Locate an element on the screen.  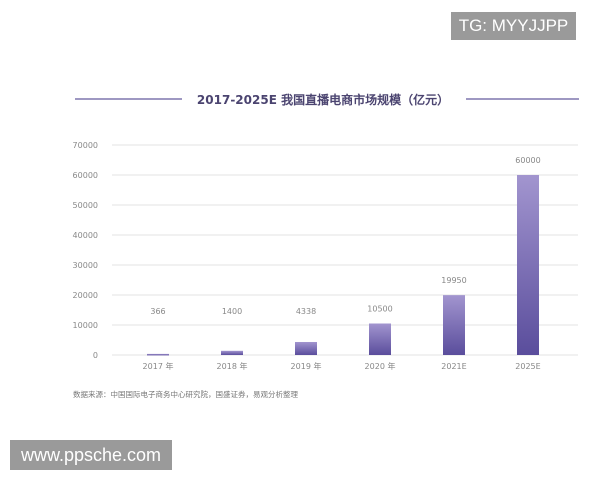
x-tick-label: 2020 年 is located at coordinates (380, 366).